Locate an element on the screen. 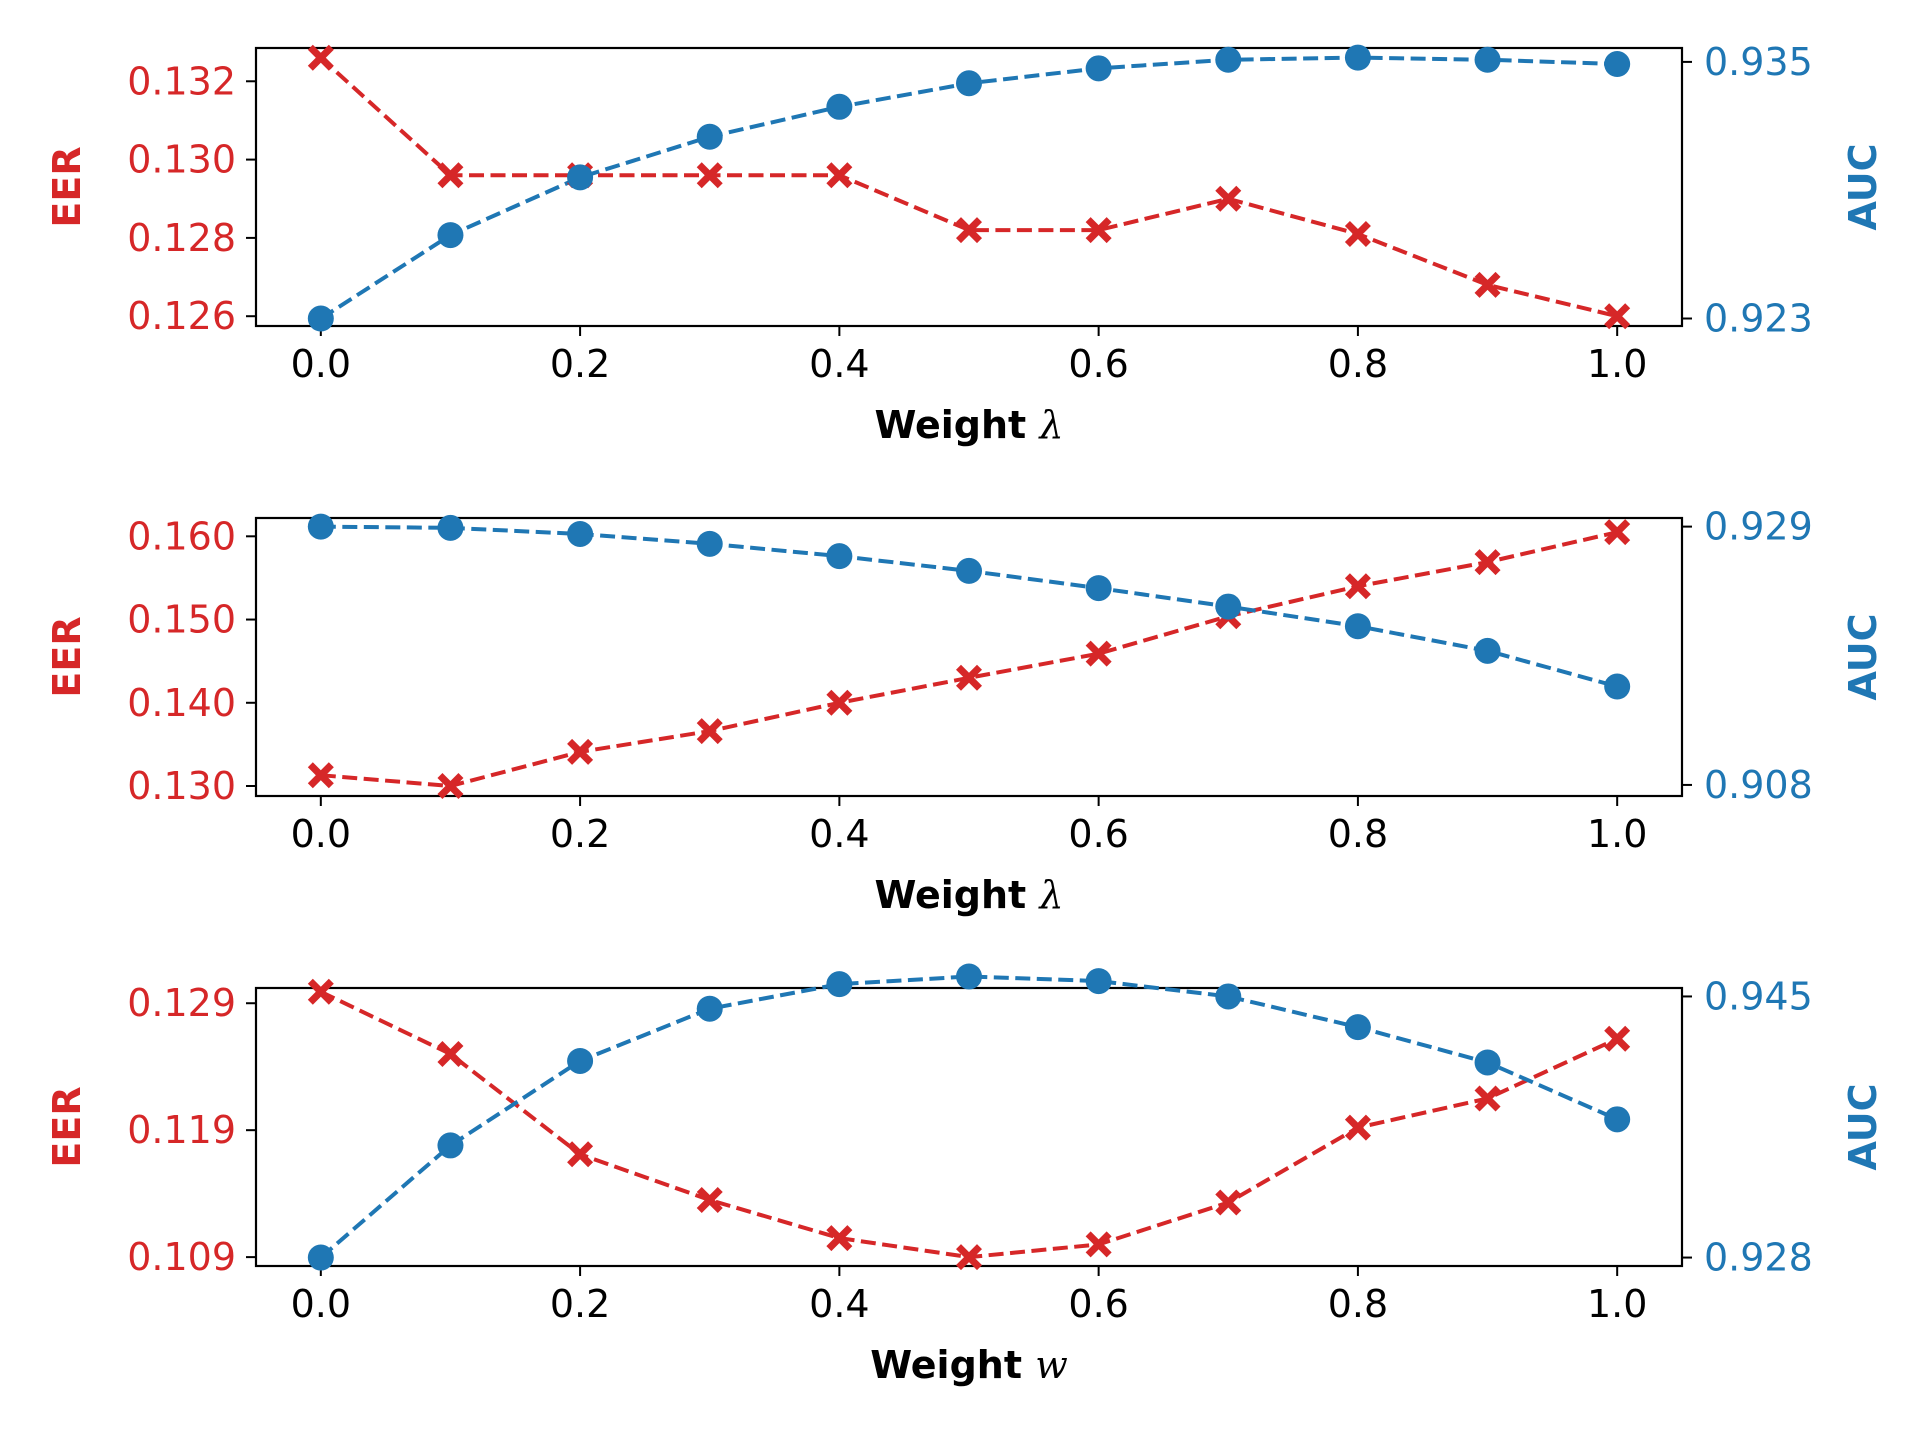 The height and width of the screenshot is (1440, 1920). eer-tick-label: 0.160 is located at coordinates (181, 536).